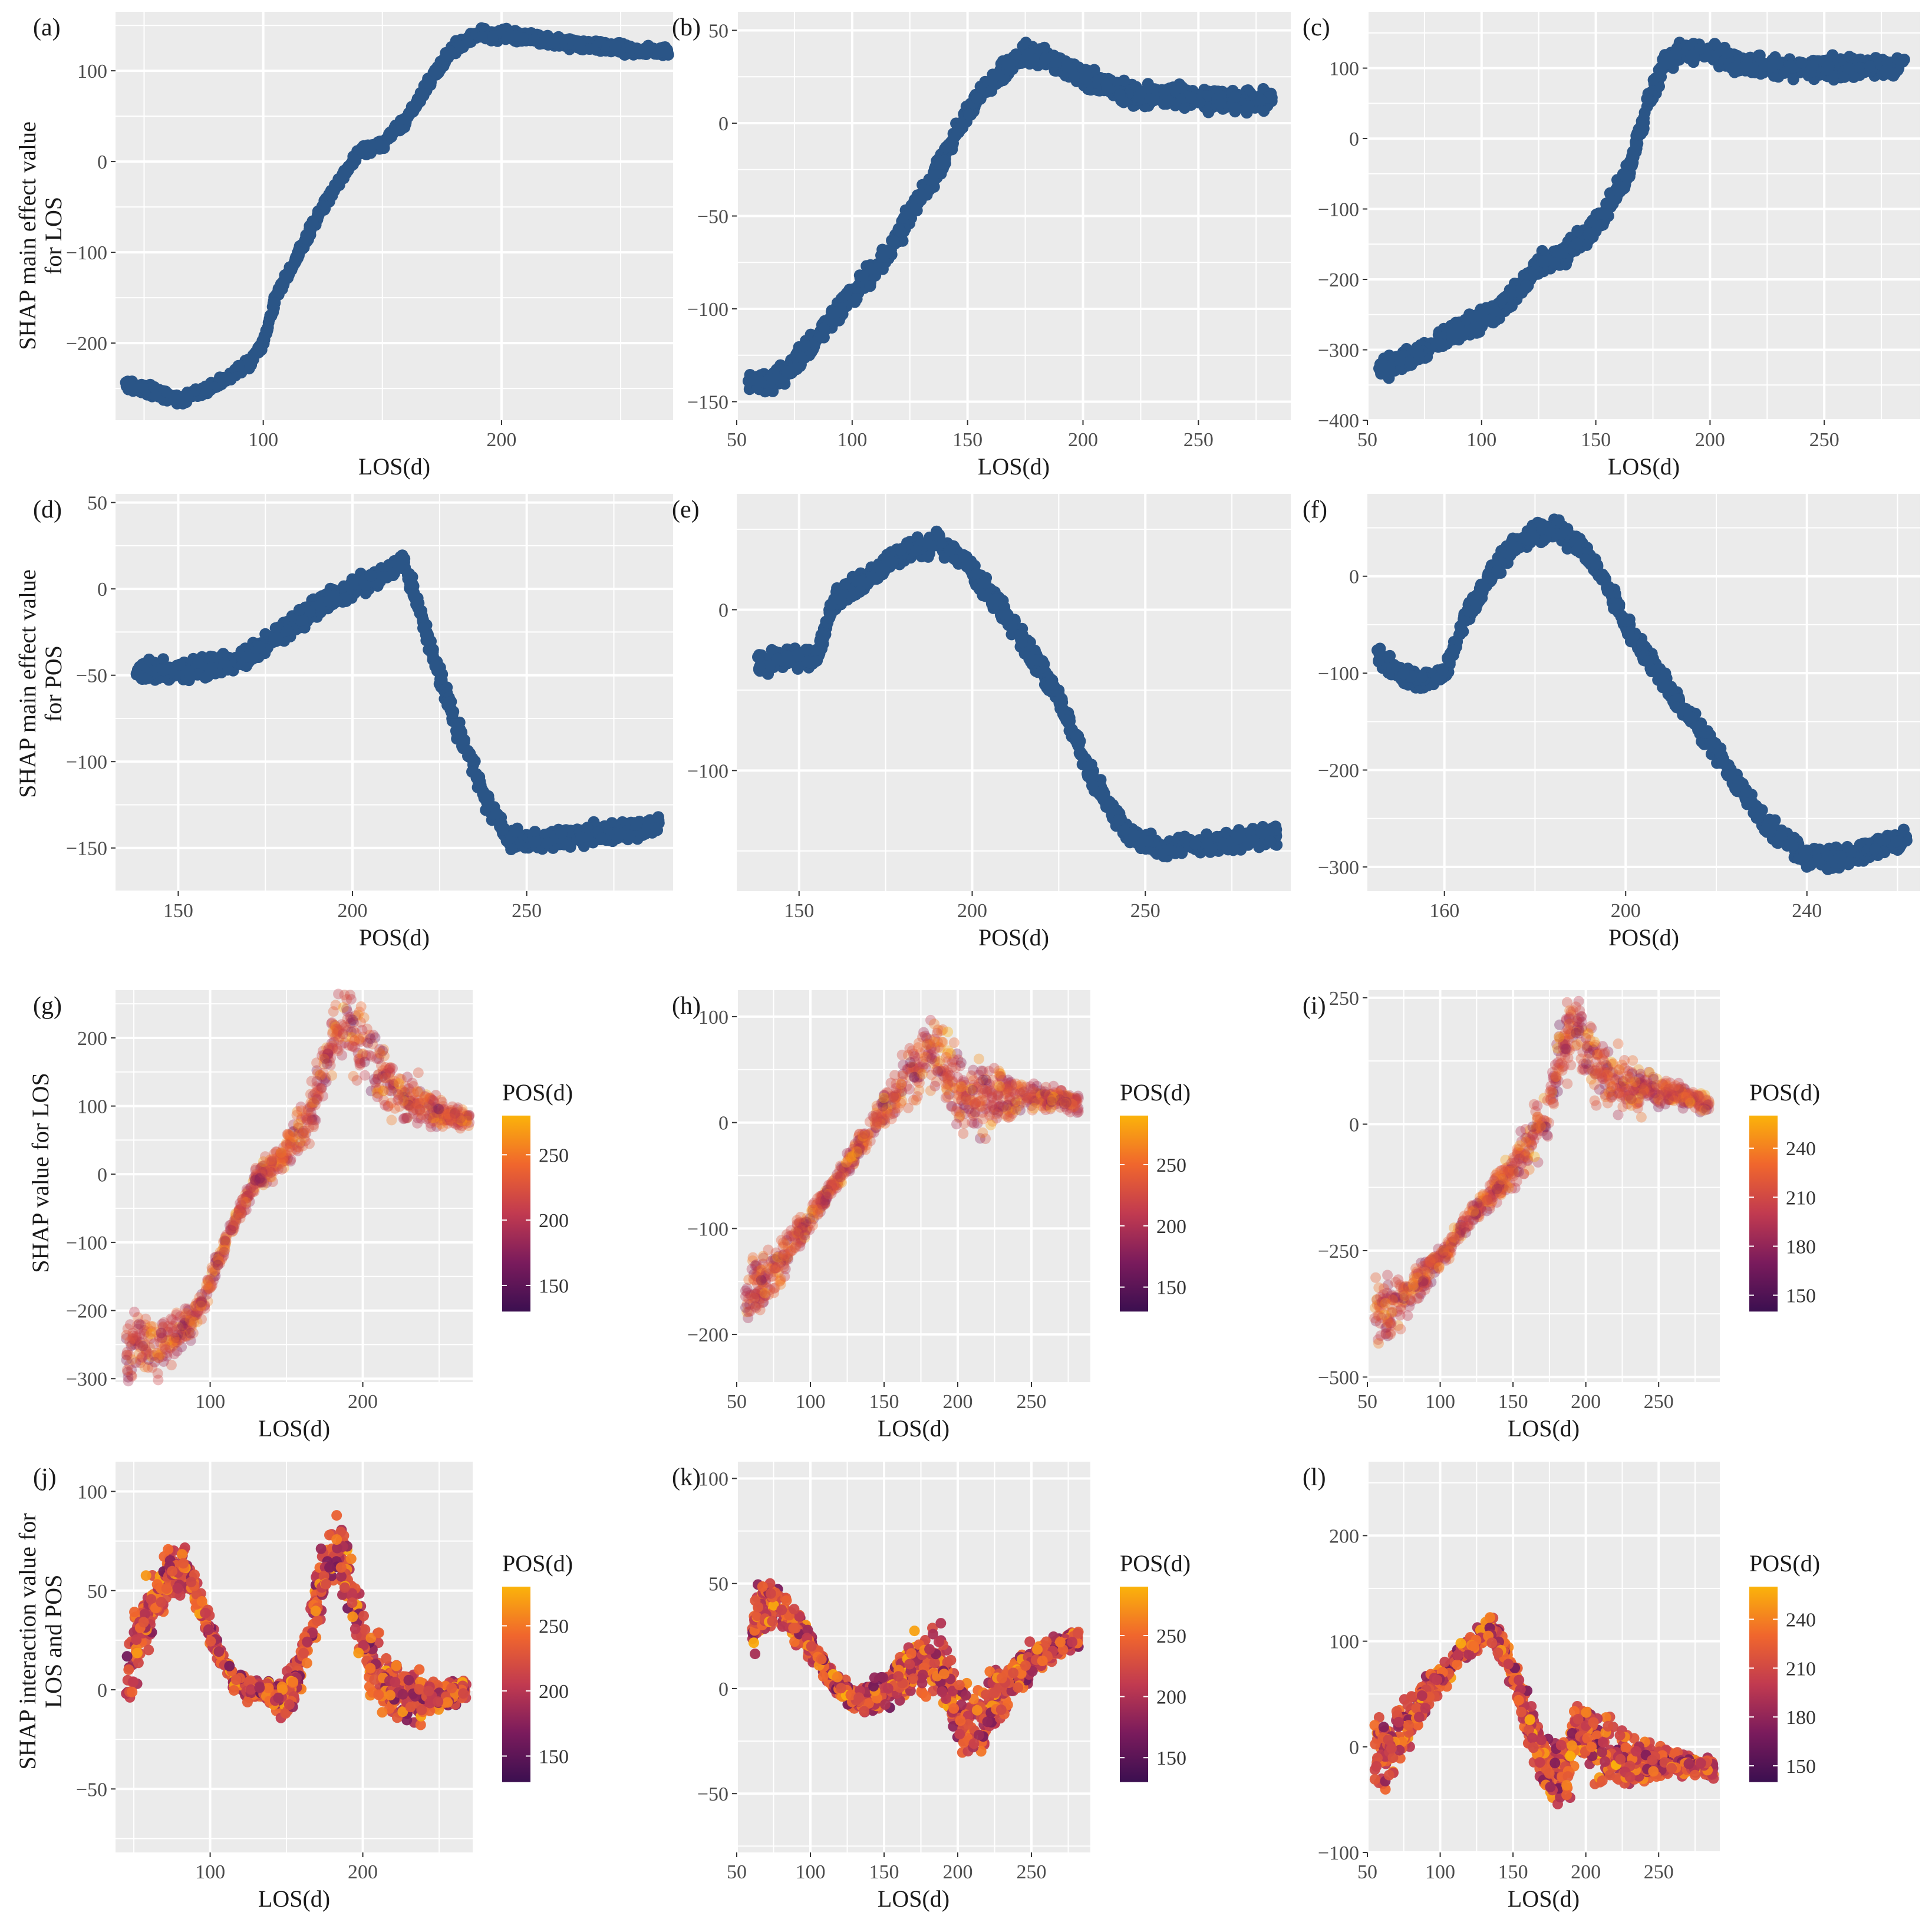  Describe the element at coordinates (1596, 440) in the screenshot. I see `x-tick-label: 150` at that location.